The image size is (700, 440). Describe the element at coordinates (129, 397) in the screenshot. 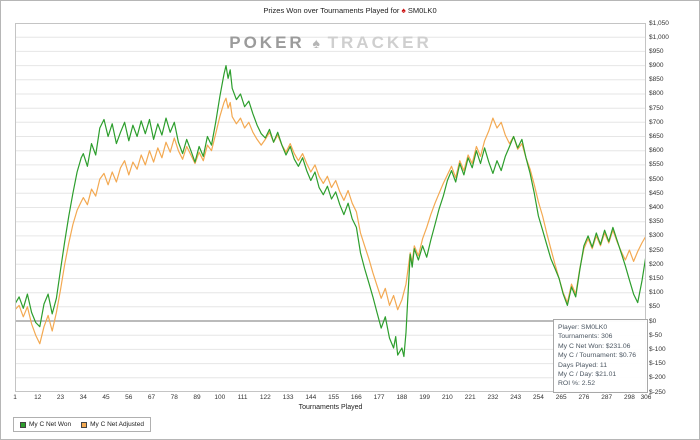

I see `x-axis-tick-label: 56` at that location.